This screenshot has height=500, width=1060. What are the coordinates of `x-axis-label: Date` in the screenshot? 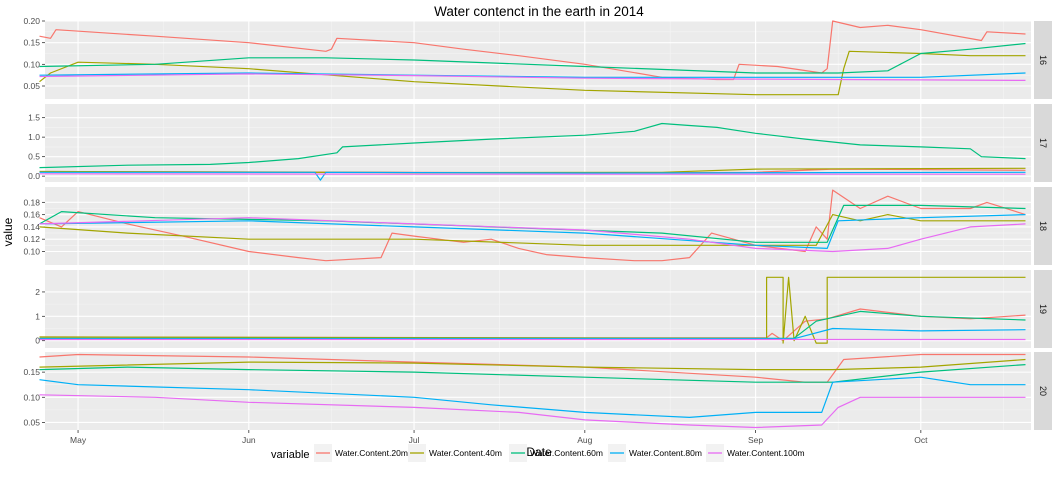 It's located at (539, 452).